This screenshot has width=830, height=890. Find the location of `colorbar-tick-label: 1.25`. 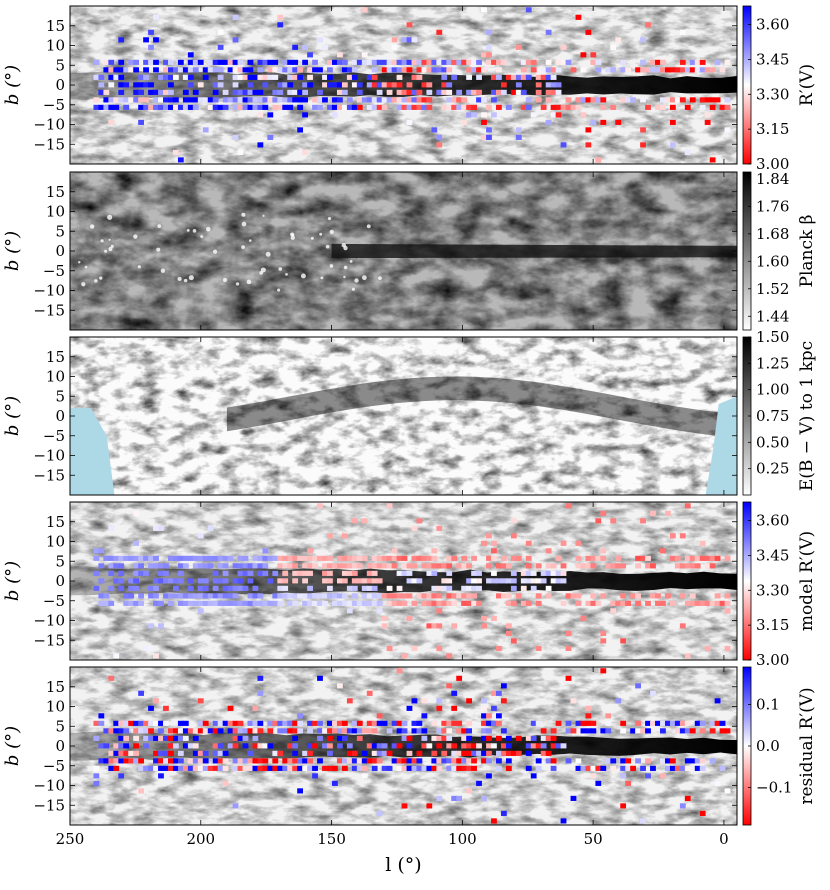

colorbar-tick-label: 1.25 is located at coordinates (772, 363).